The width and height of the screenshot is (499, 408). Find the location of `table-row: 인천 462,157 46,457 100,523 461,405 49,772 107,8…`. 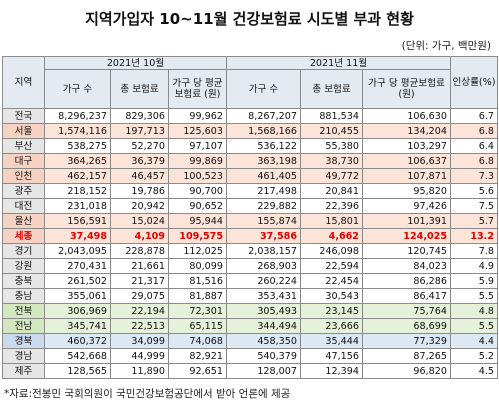

table-row: 인천 462,157 46,457 100,523 461,405 49,772 107,8… is located at coordinates (250, 176).